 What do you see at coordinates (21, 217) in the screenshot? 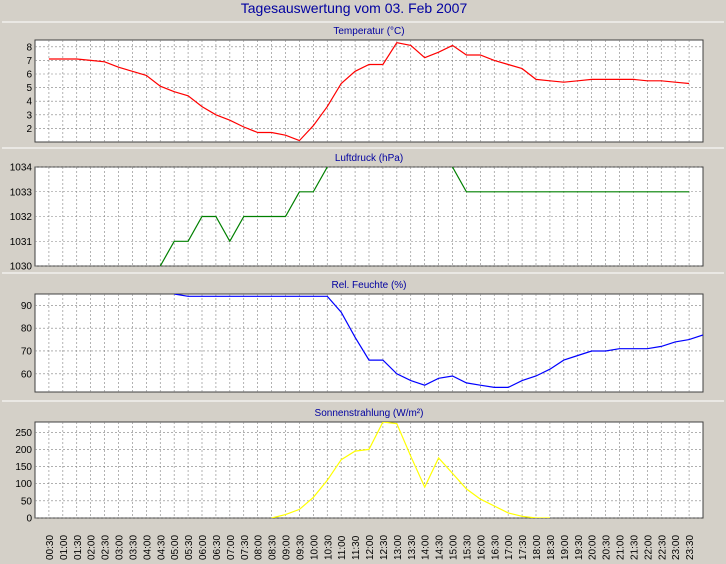
I see `y-tick-label: 1032` at bounding box center [21, 217].